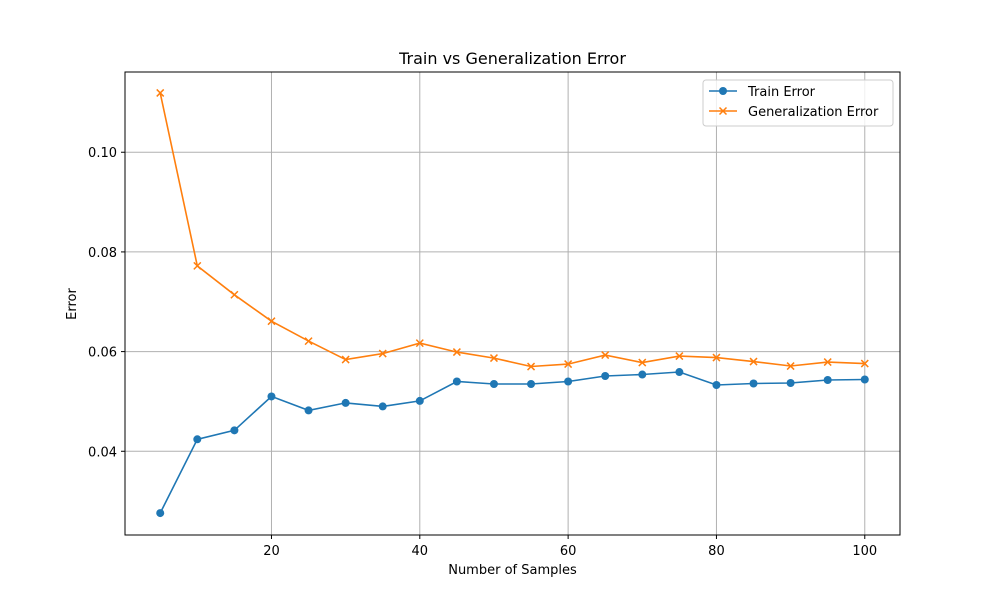  What do you see at coordinates (512, 58) in the screenshot?
I see `chart-title: Train vs Generalization Error` at bounding box center [512, 58].